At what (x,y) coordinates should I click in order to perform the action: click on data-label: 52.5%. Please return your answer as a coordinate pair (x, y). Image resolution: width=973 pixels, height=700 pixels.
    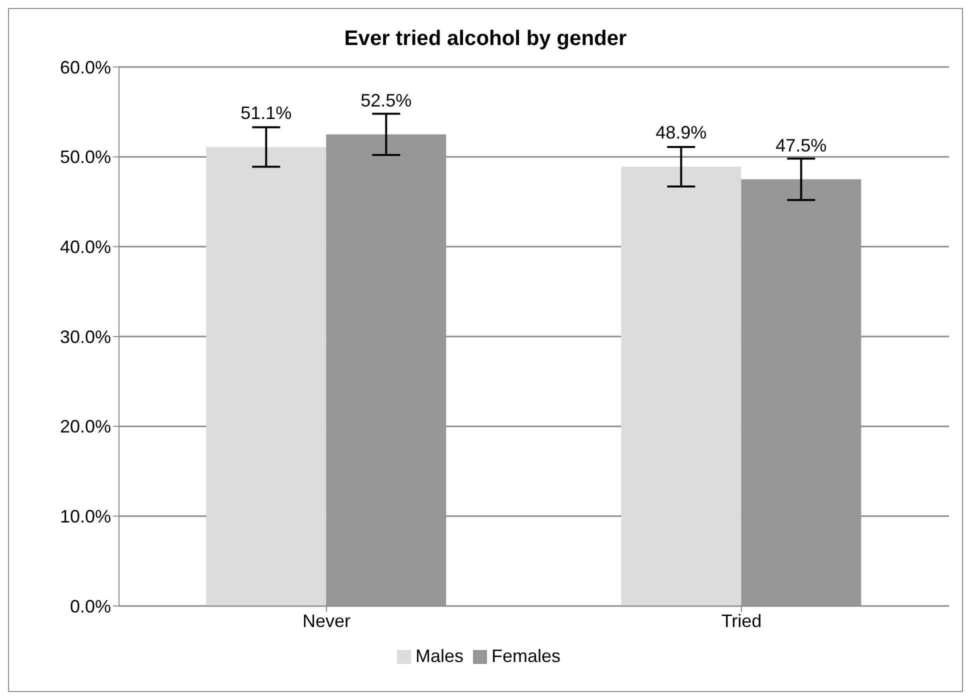
    Looking at the image, I should click on (386, 100).